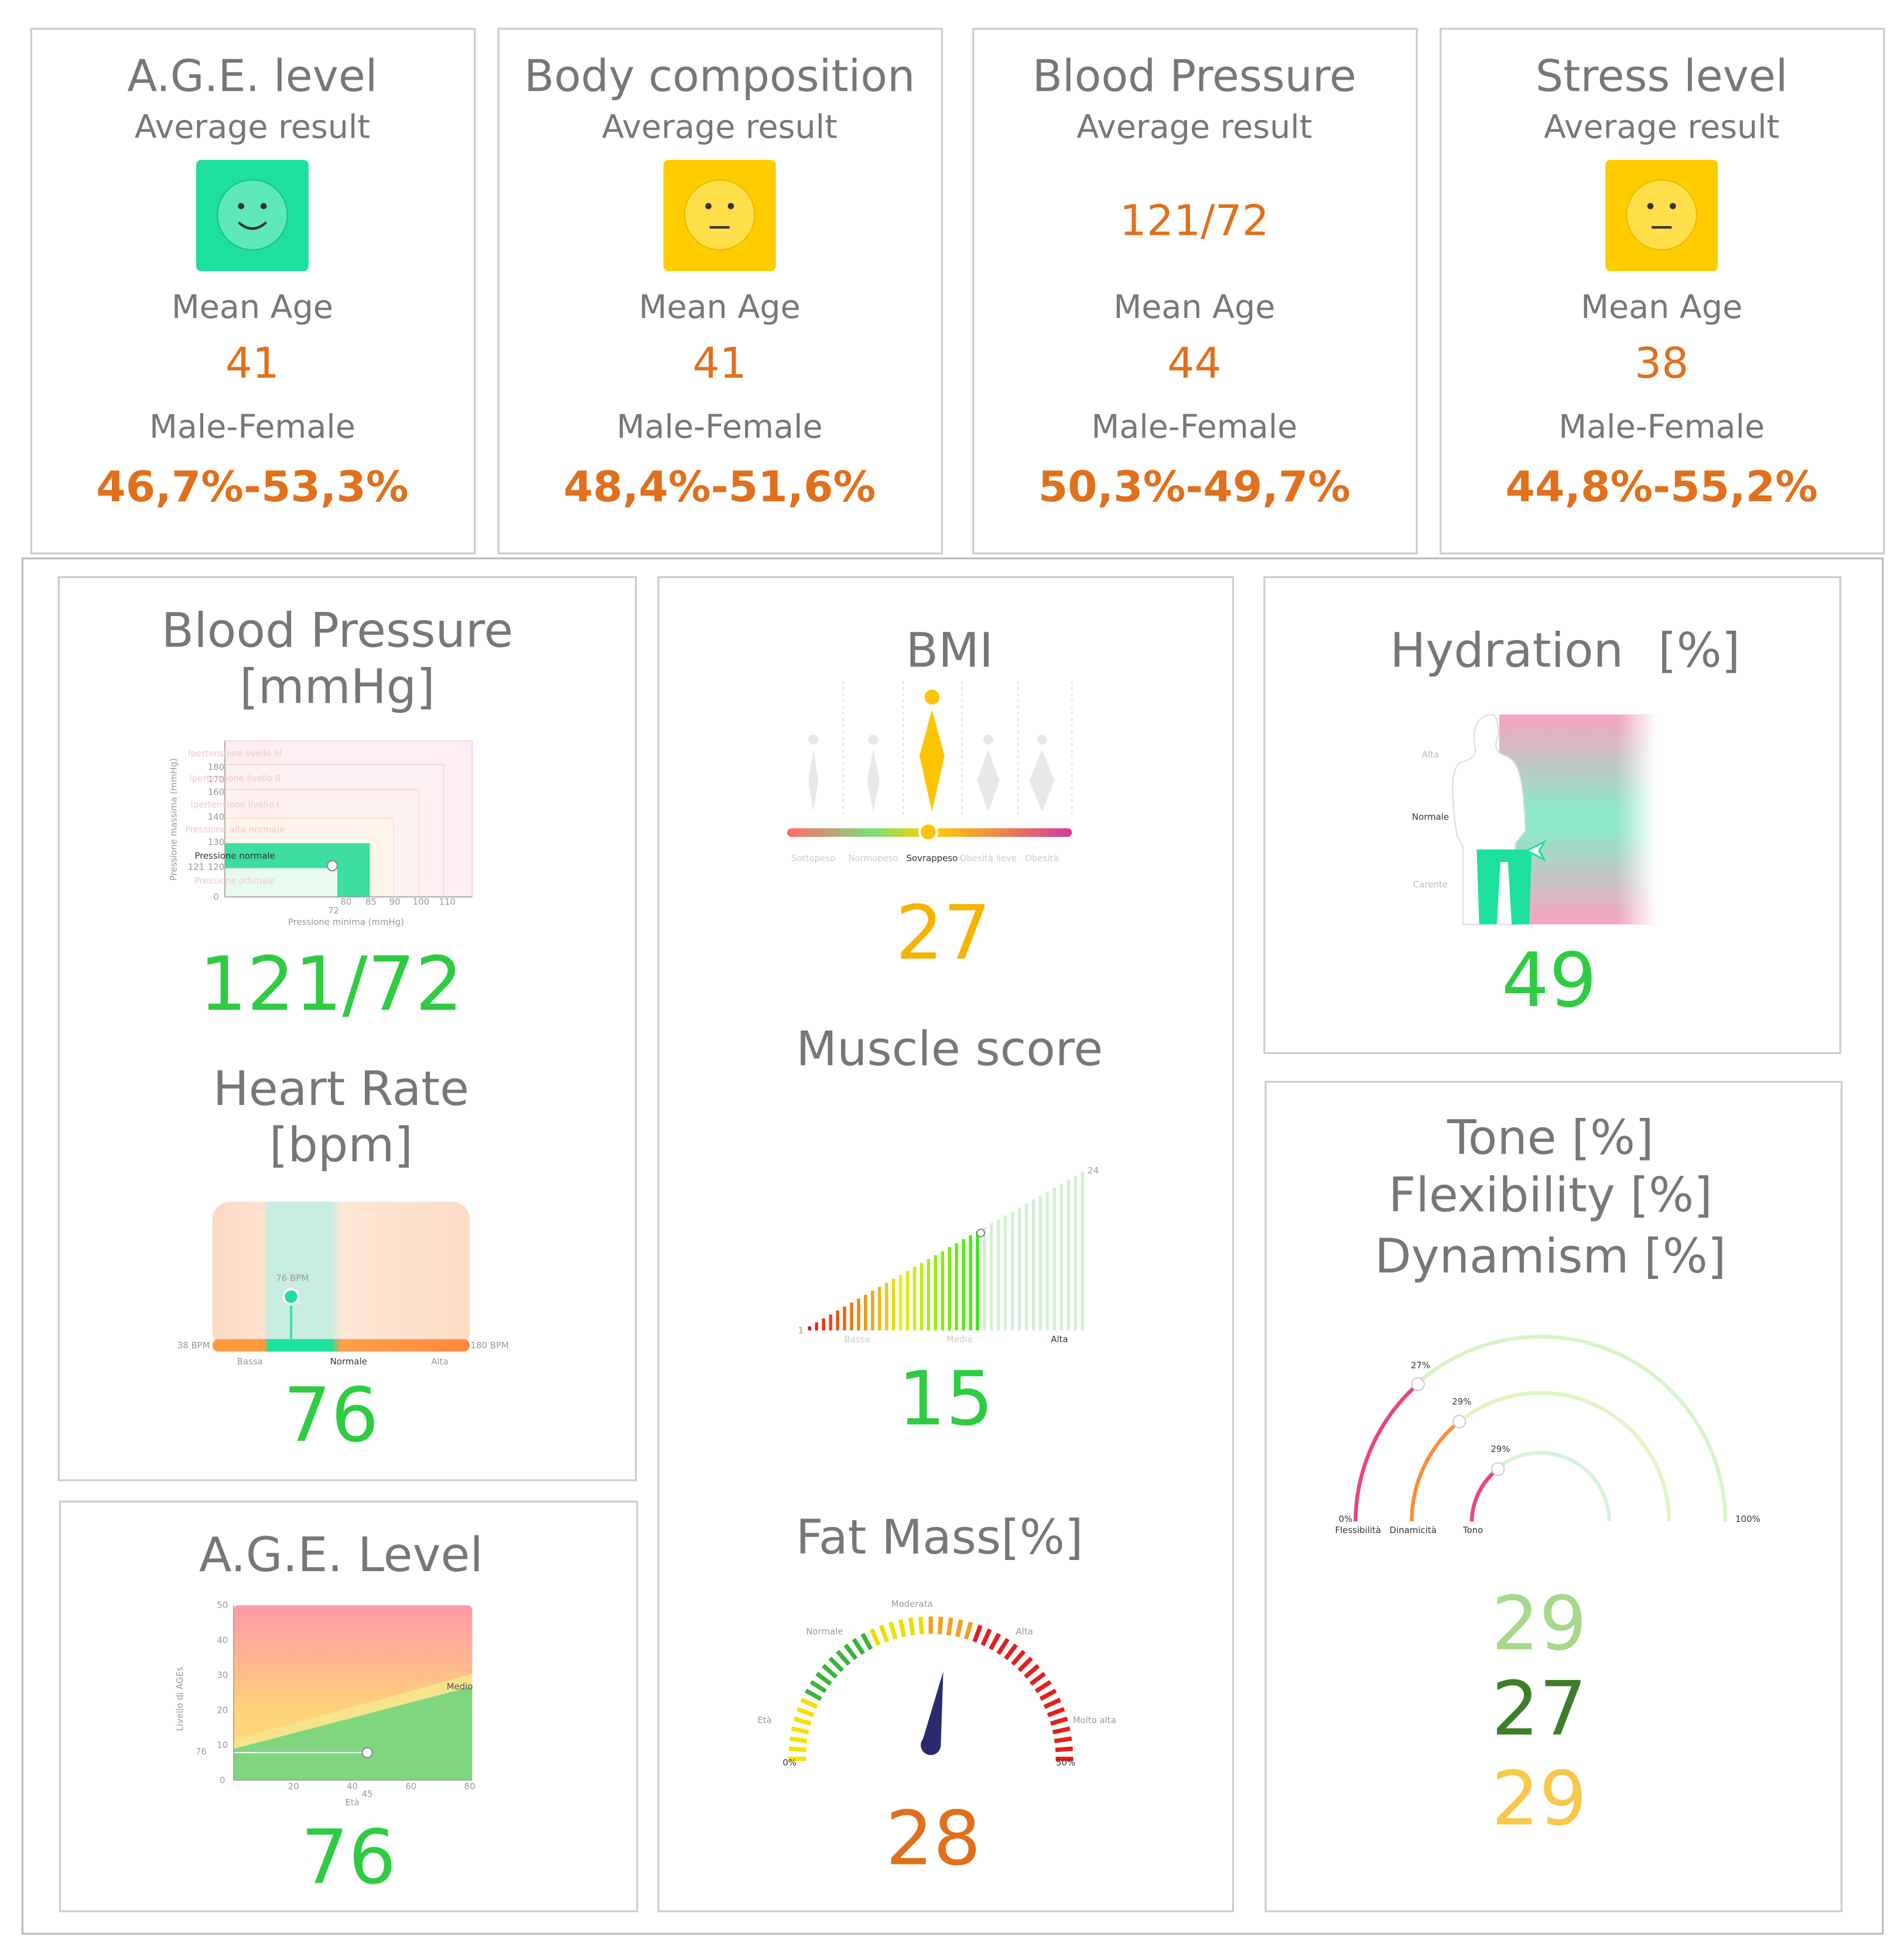 This screenshot has width=1904, height=1950. I want to click on panel-title: Dynamism [%], so click(1551, 1256).